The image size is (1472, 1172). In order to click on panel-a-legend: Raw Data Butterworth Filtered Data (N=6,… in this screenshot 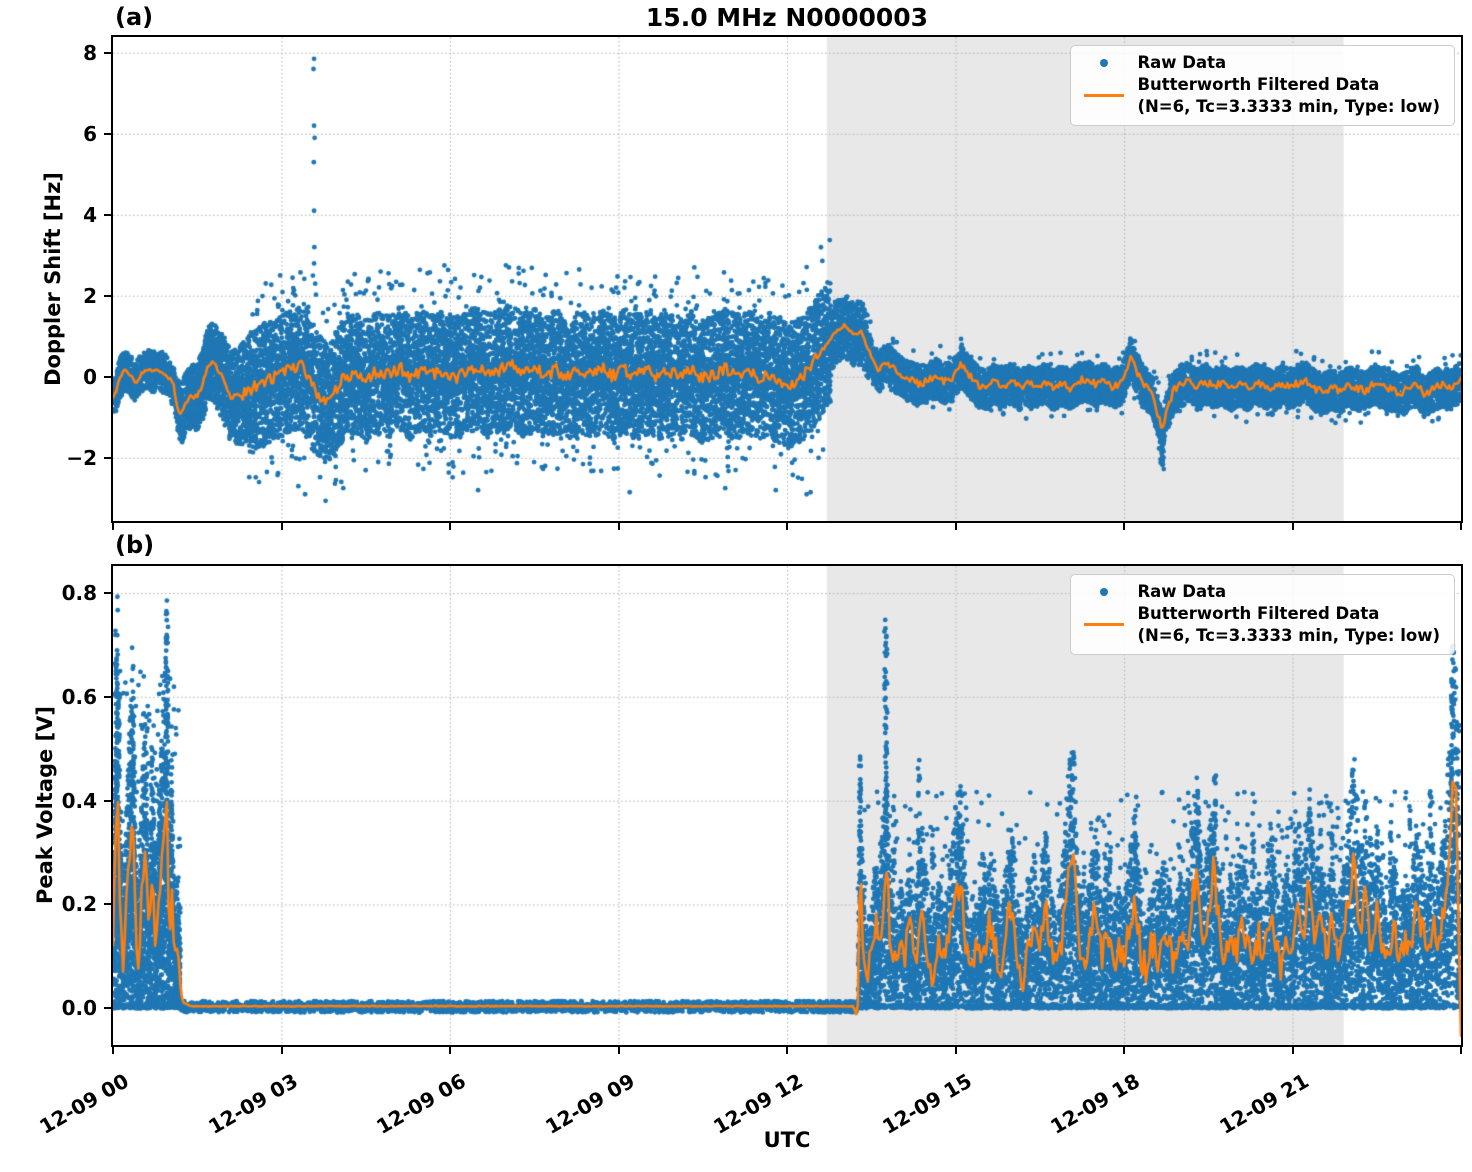, I will do `click(1262, 86)`.